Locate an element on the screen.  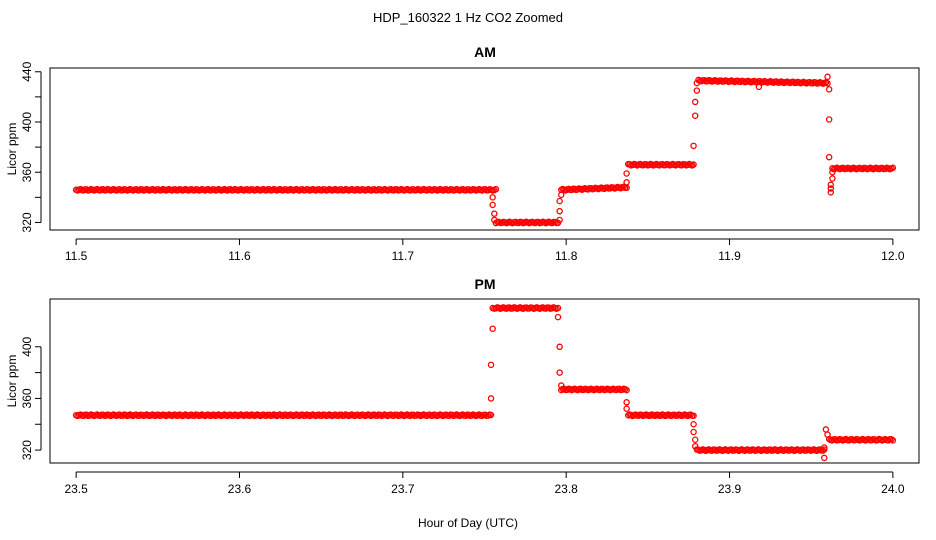
am-y-tick-label: 360 is located at coordinates (27, 172).